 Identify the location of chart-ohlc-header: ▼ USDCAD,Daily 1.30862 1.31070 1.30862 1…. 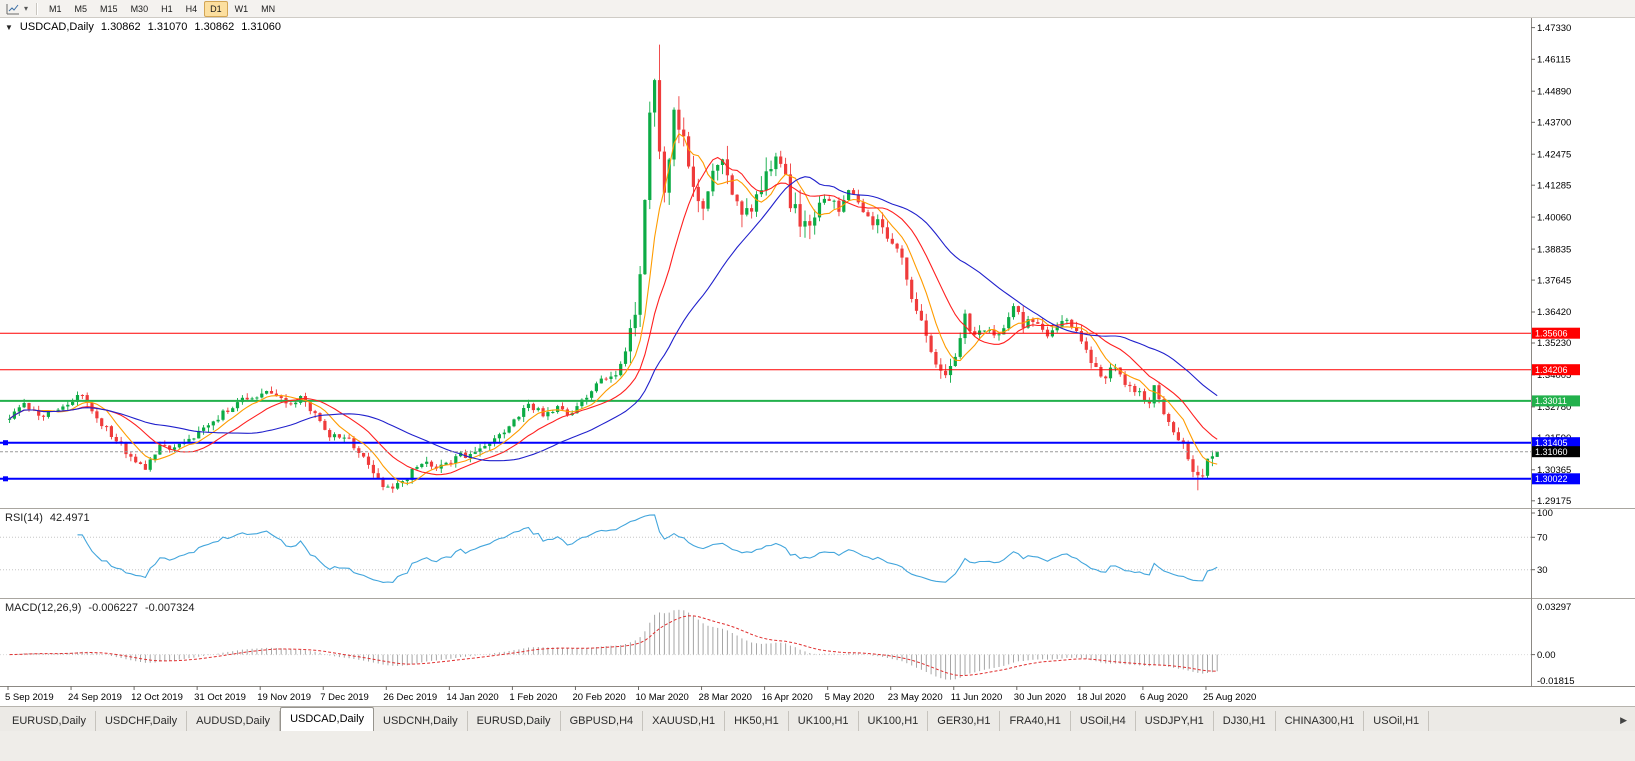
(143, 27).